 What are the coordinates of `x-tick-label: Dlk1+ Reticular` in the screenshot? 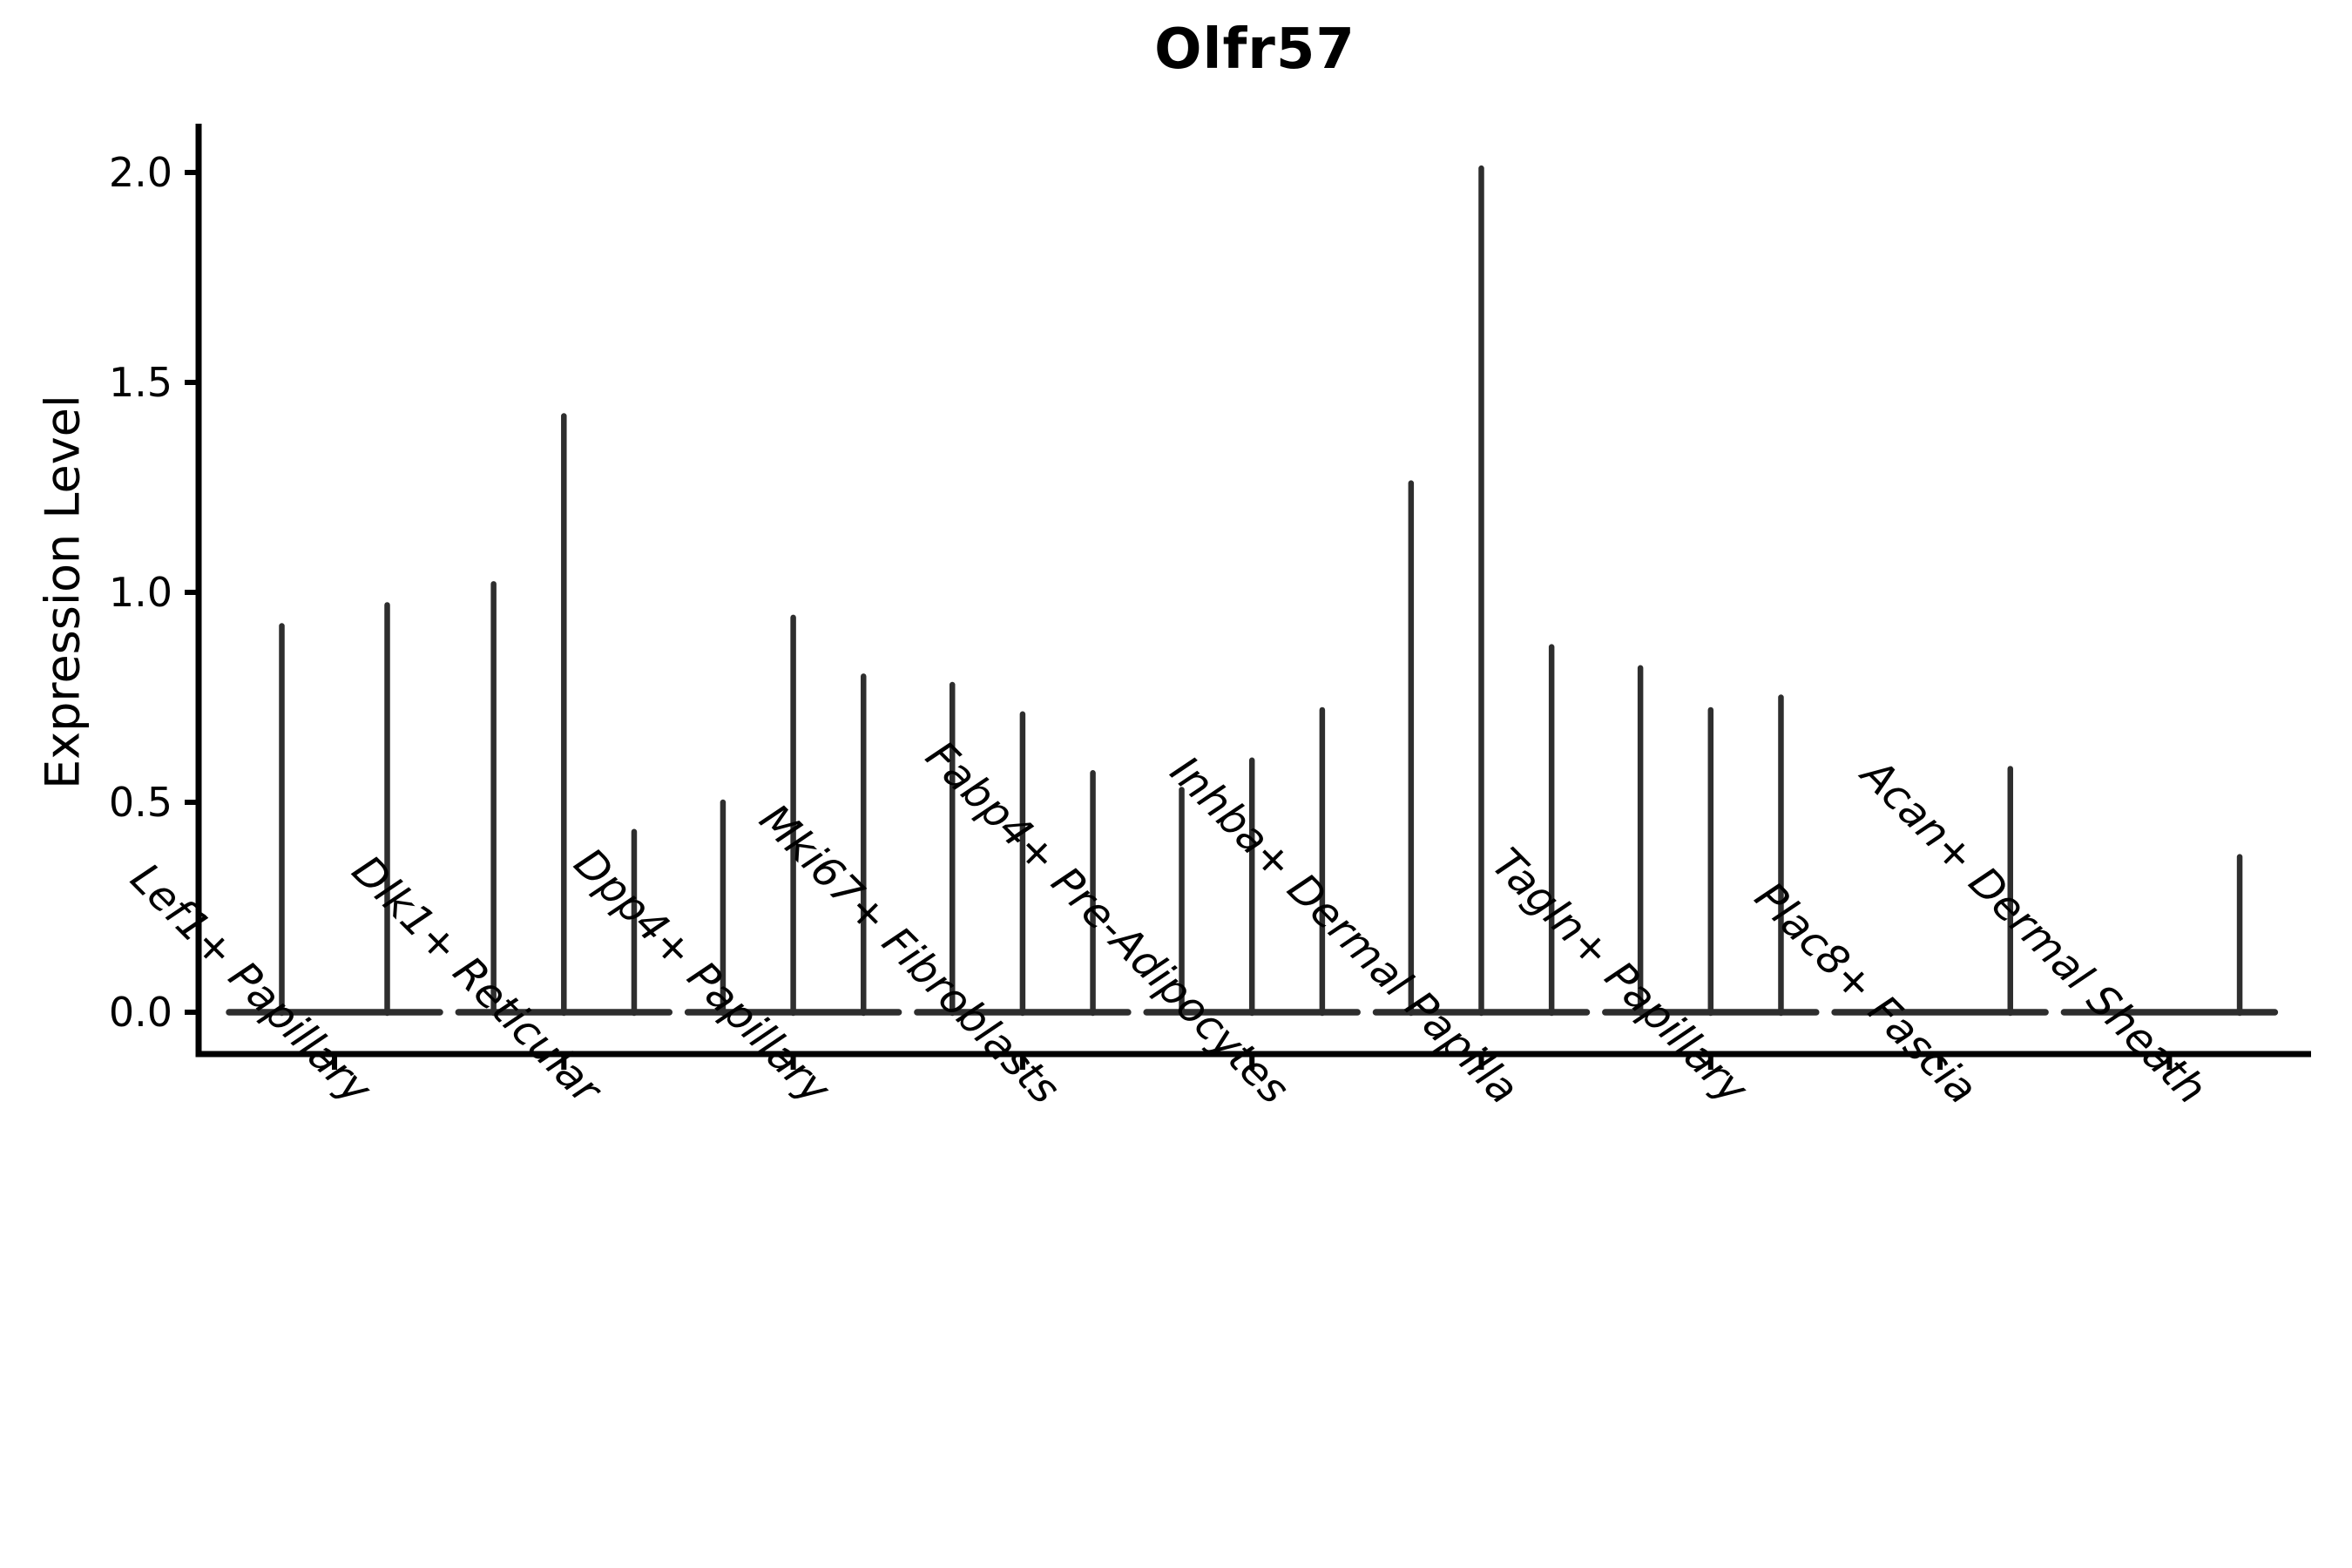 It's located at (477, 981).